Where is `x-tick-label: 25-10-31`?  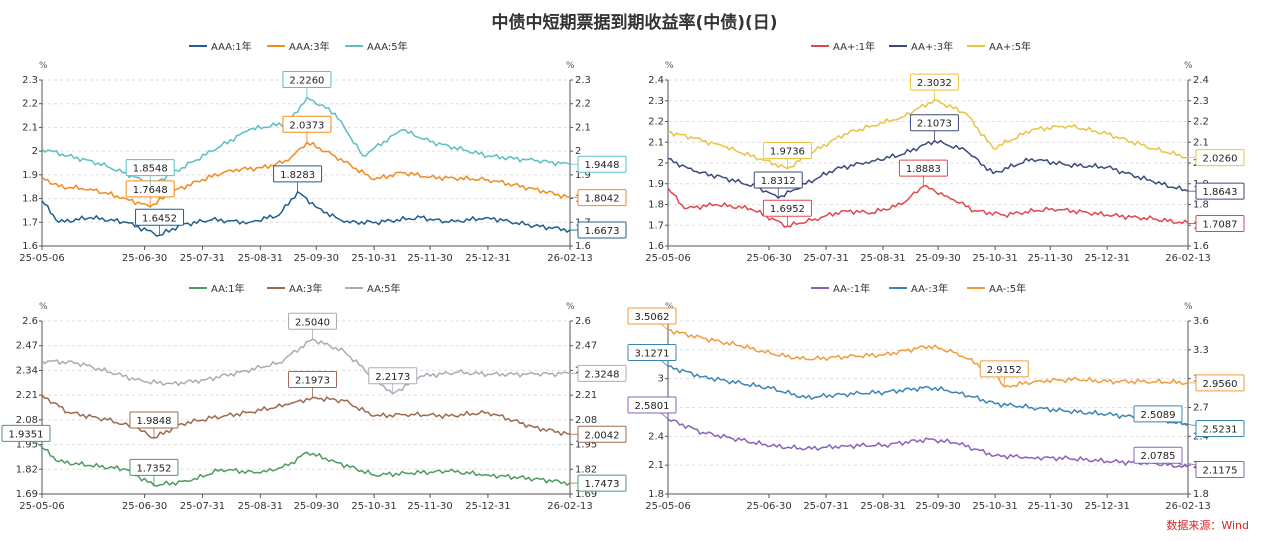 x-tick-label: 25-10-31 is located at coordinates (373, 258).